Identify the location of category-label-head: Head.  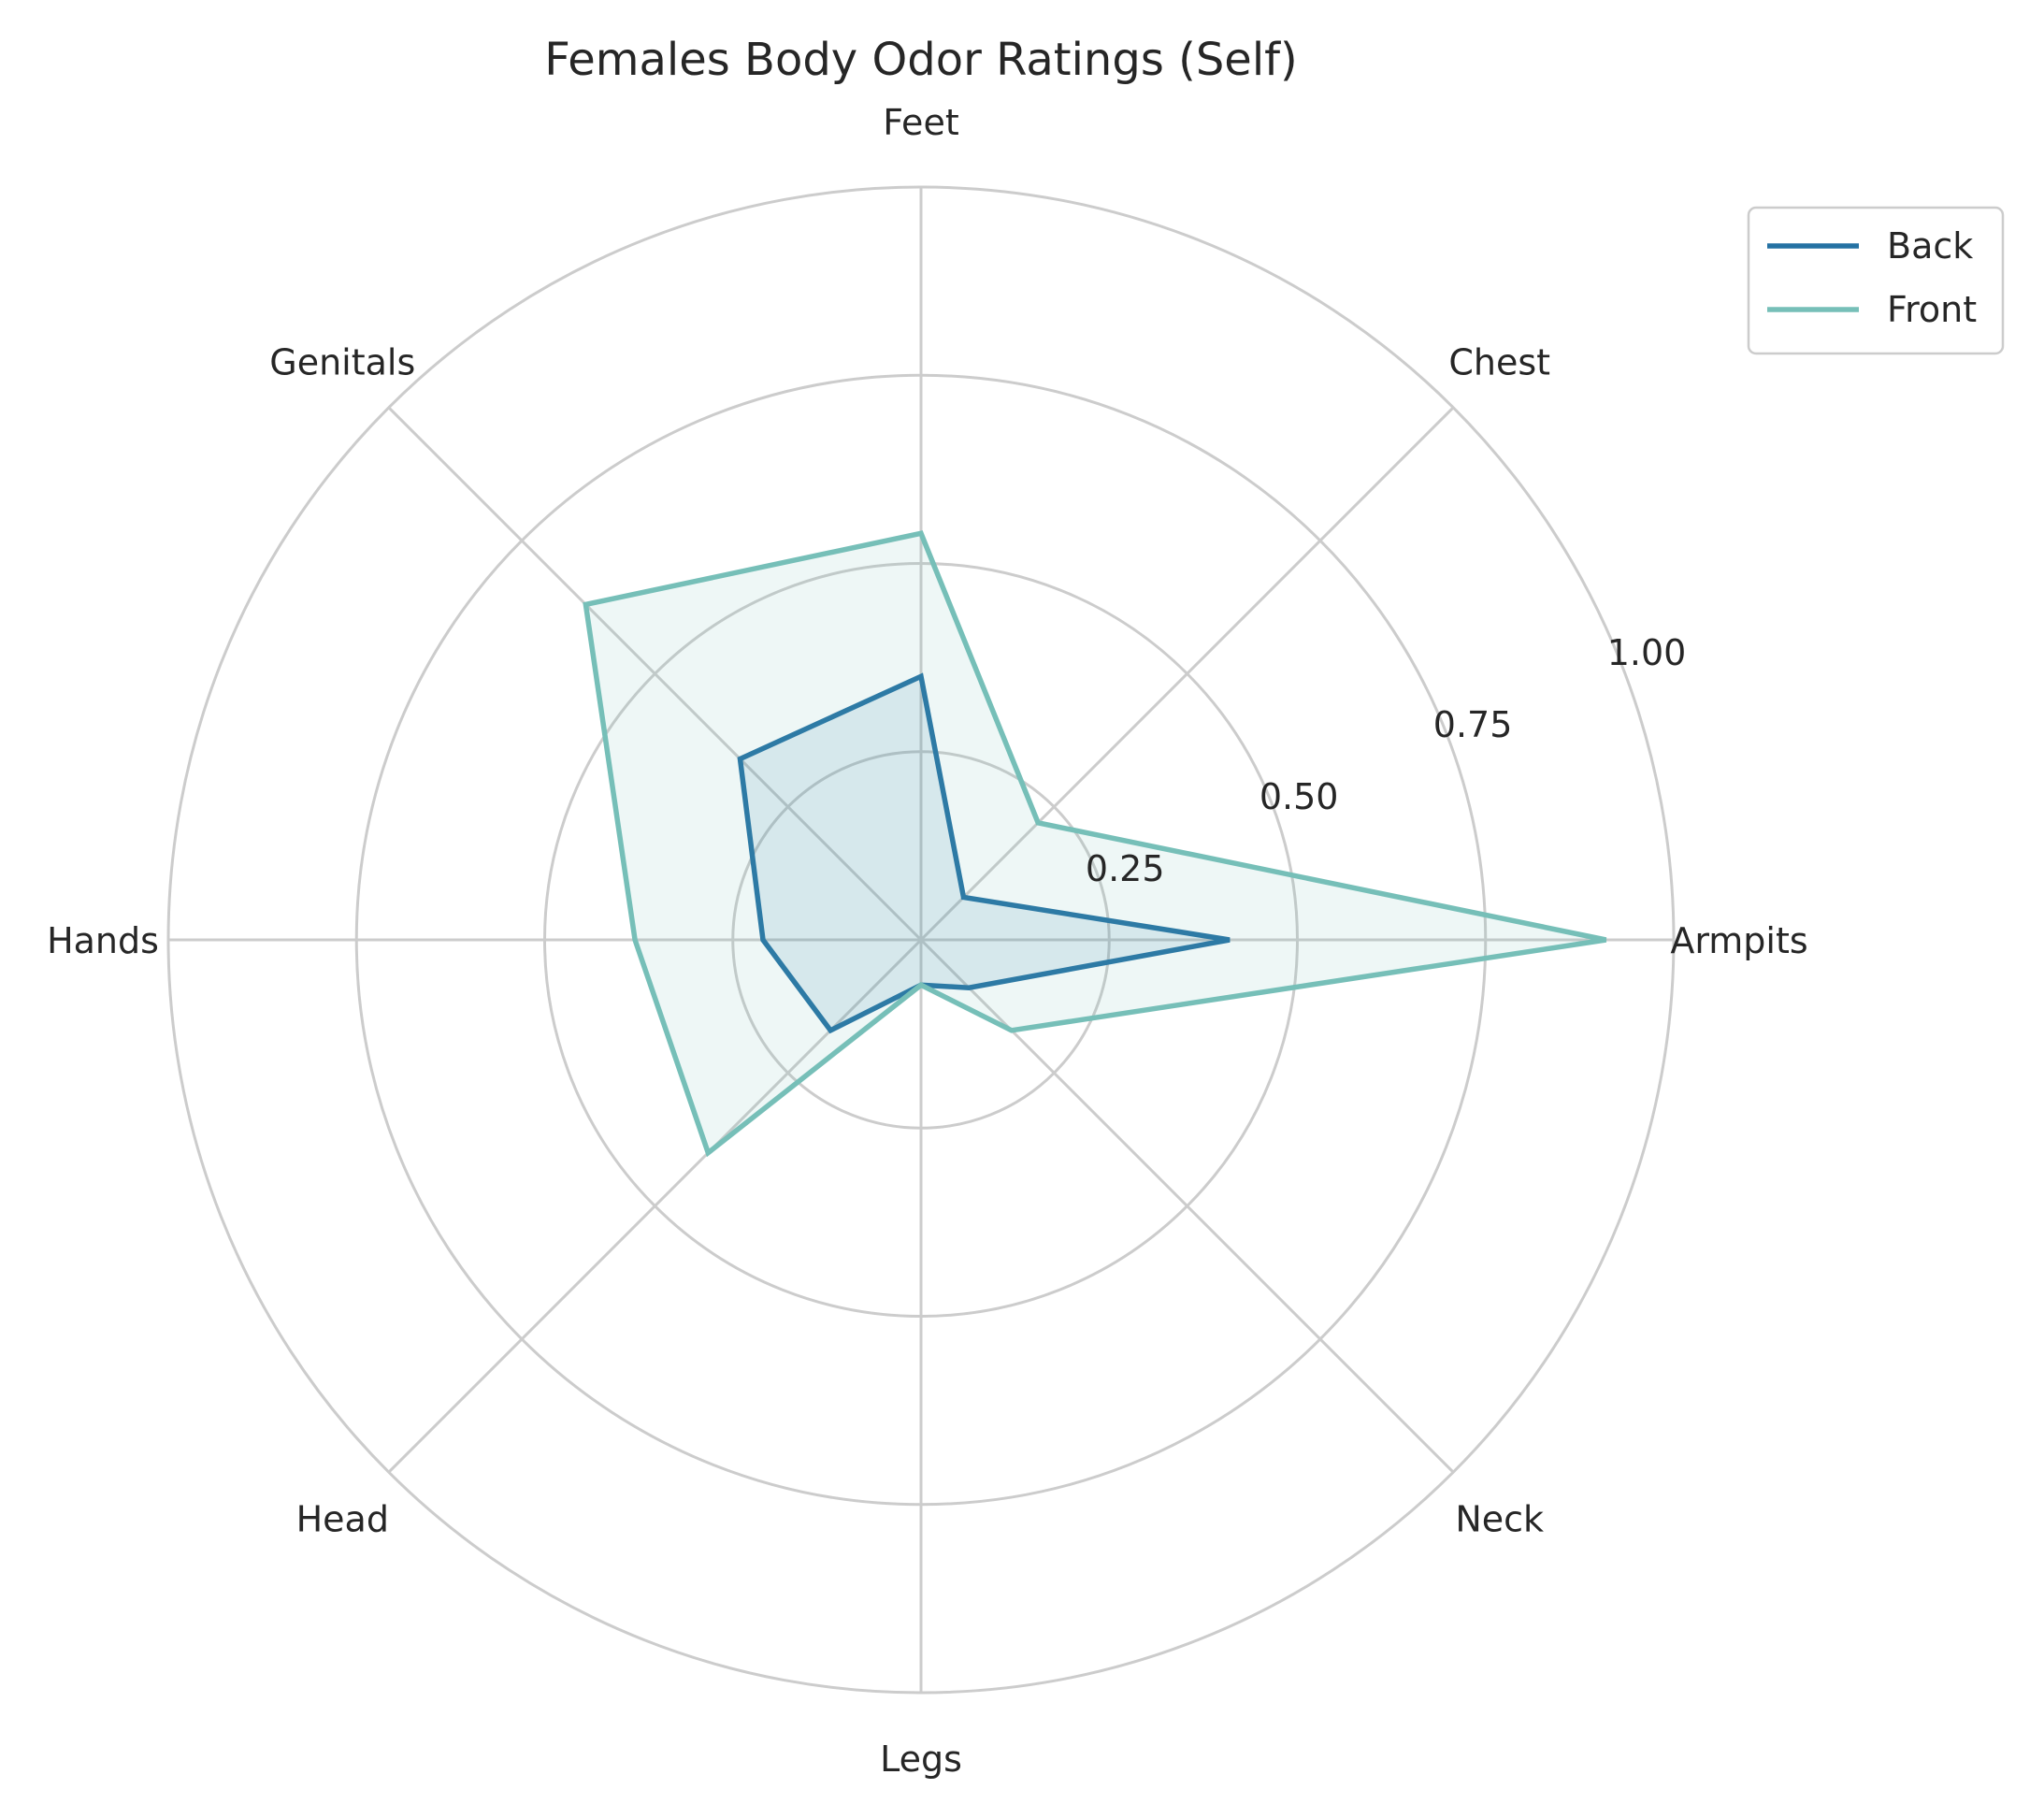
(342, 1519).